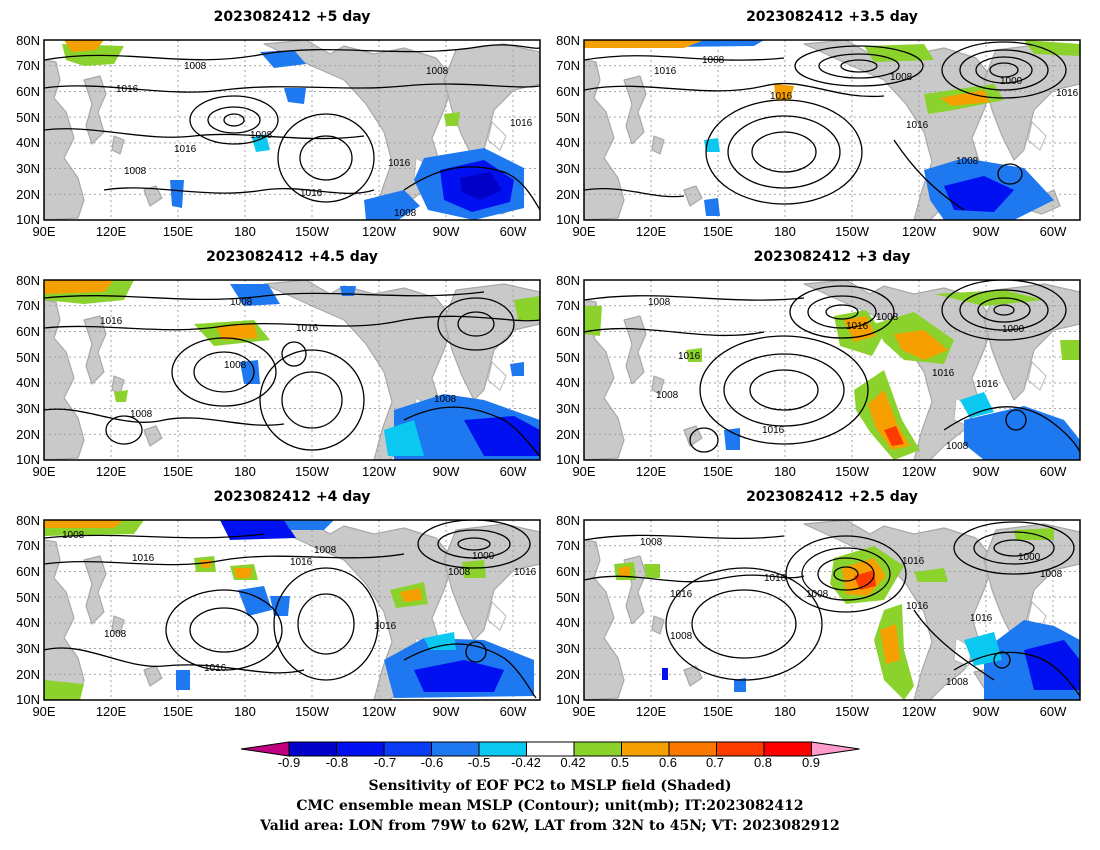  Describe the element at coordinates (292, 497) in the screenshot. I see `panel-title: 2023082412 +4 day` at that location.